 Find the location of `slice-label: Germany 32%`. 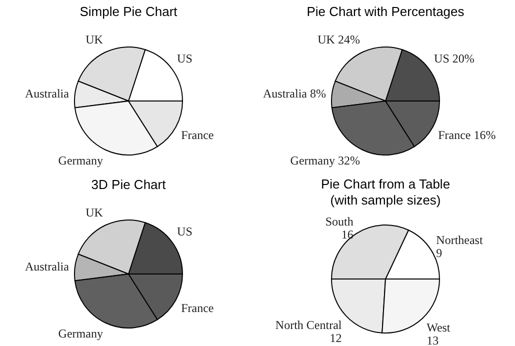

slice-label: Germany 32% is located at coordinates (325, 160).